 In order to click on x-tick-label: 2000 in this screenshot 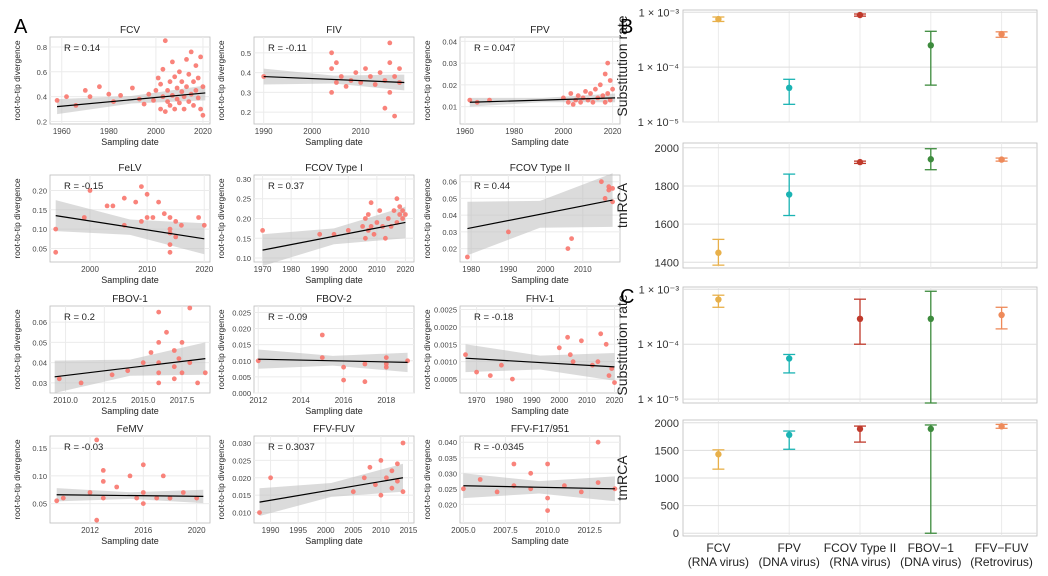, I will do `click(326, 530)`.